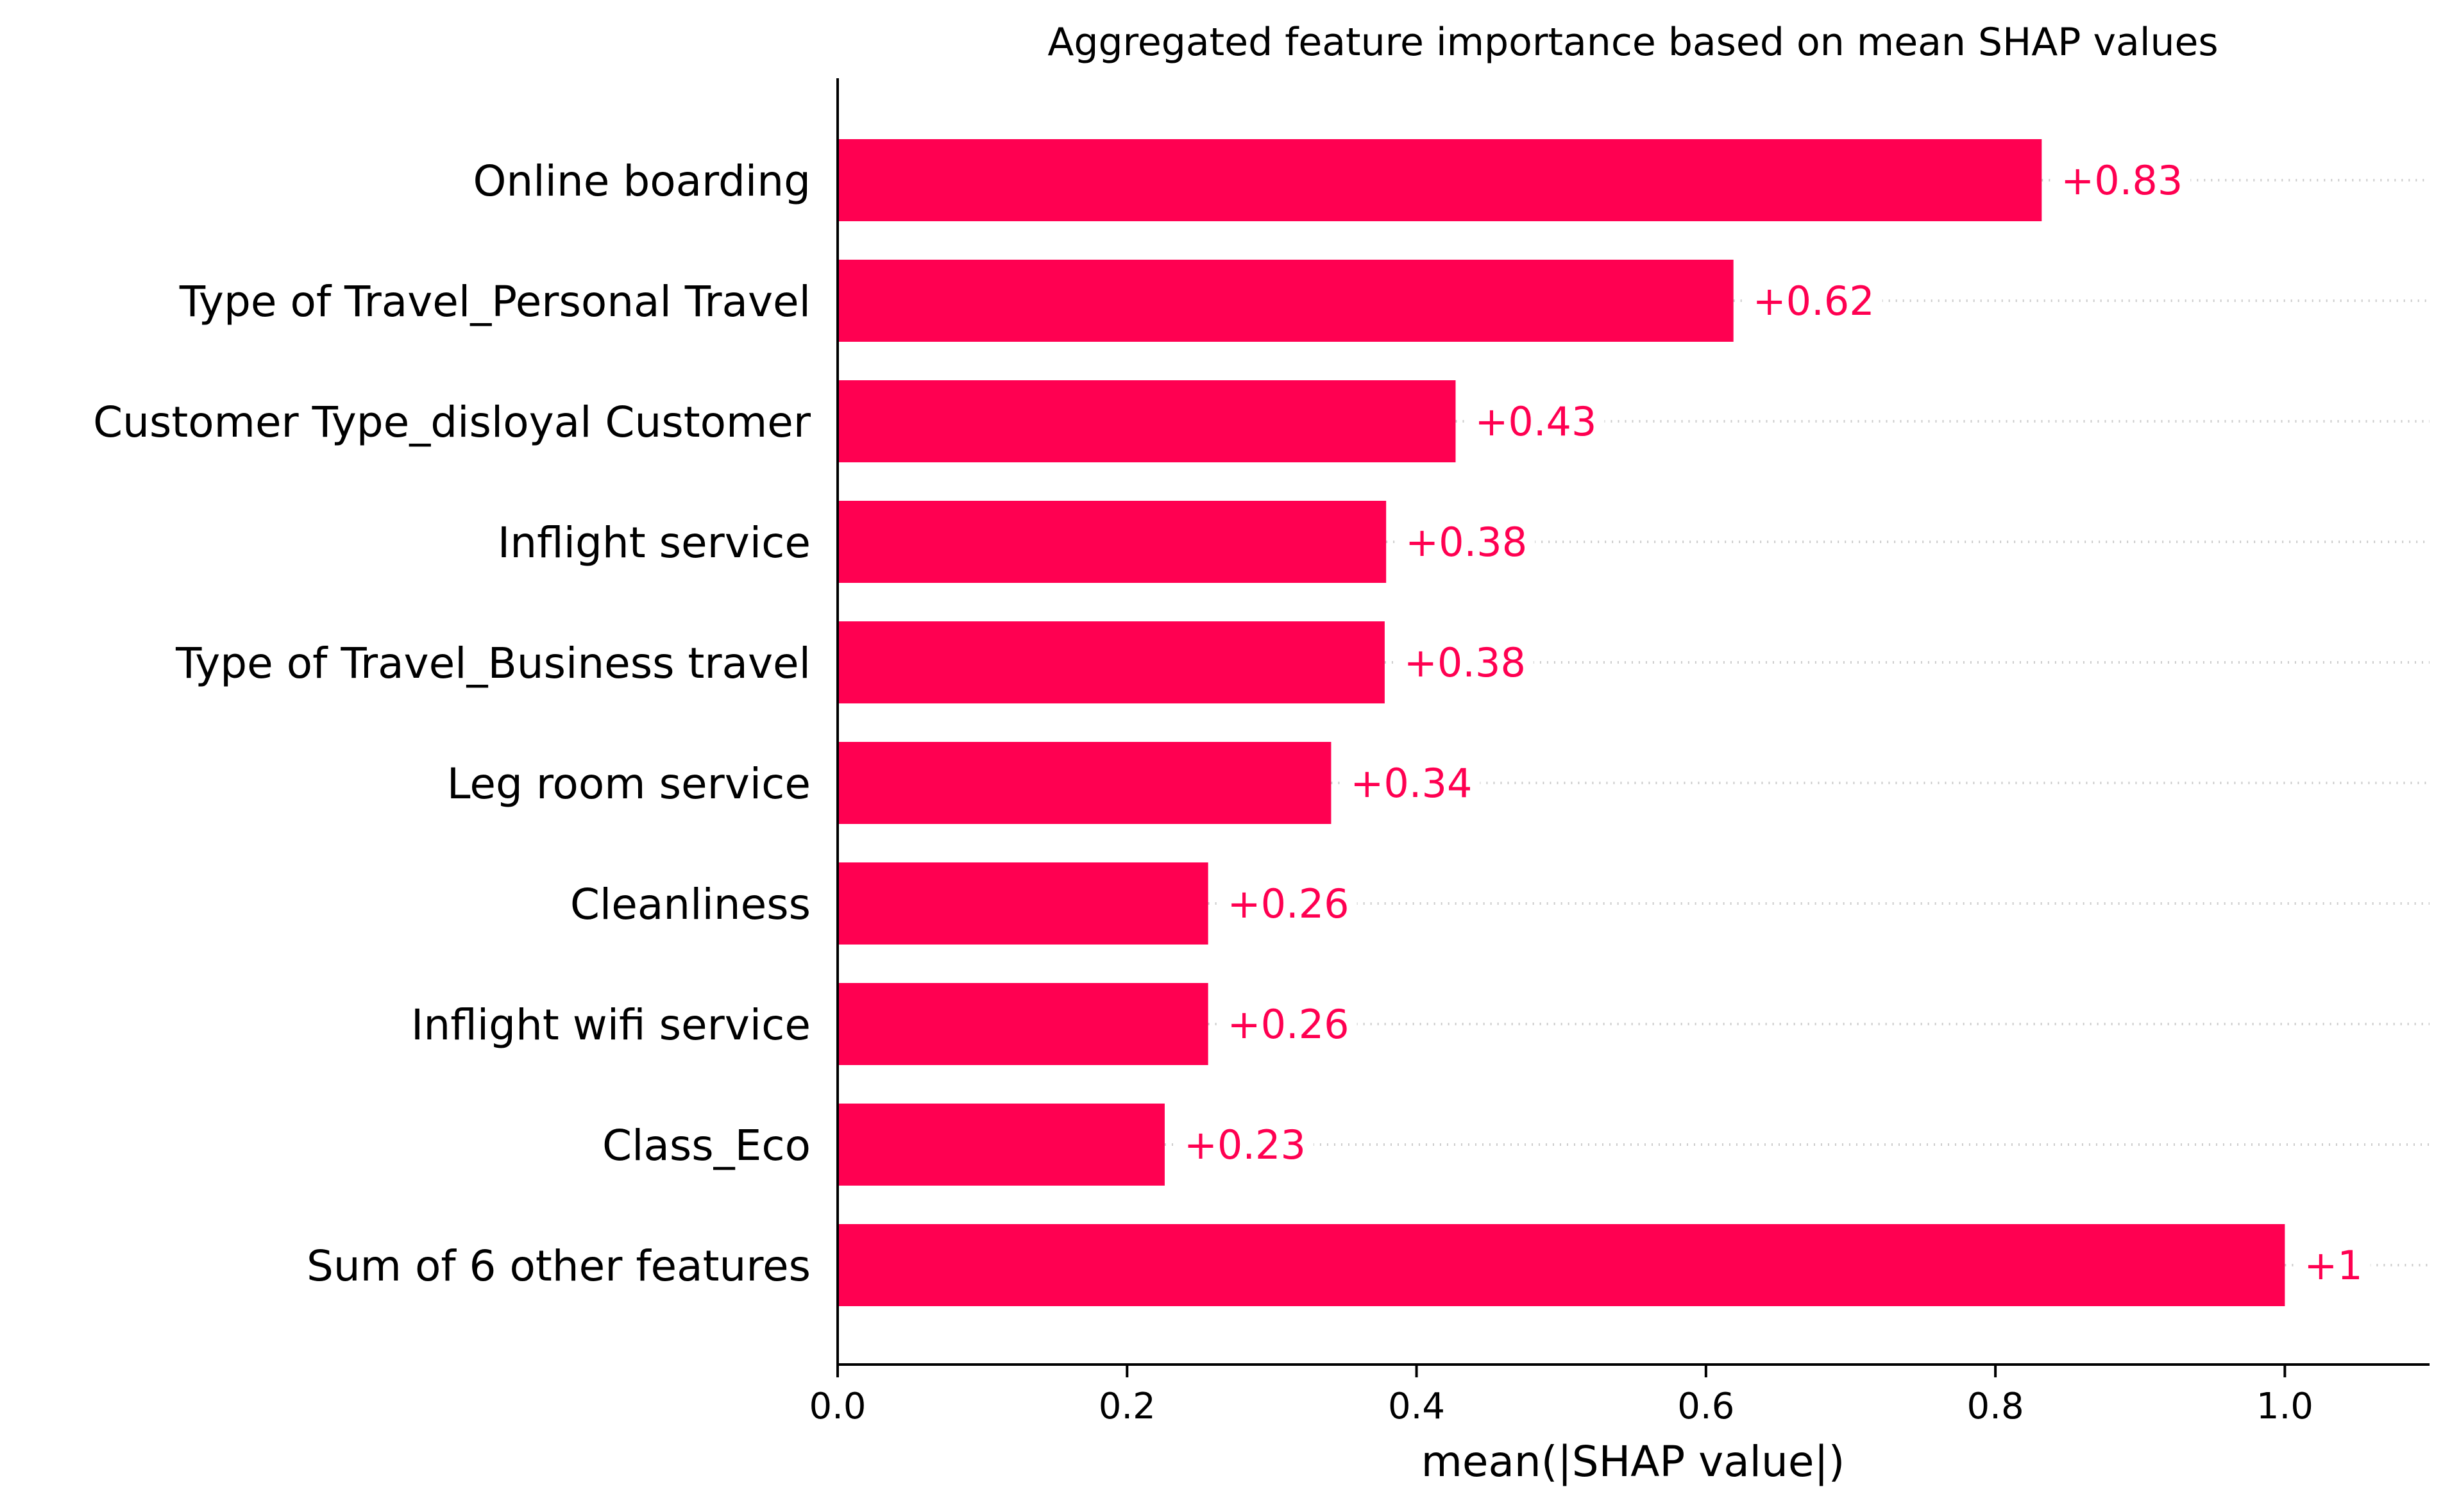 The height and width of the screenshot is (1512, 2452). I want to click on y-tick-label: Cleanliness, so click(690, 904).